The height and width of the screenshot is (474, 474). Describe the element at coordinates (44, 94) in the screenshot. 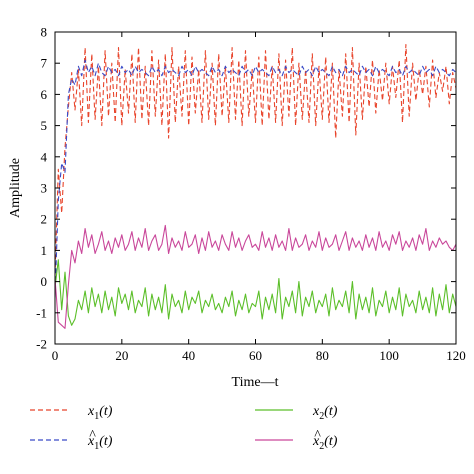

I see `y-tick-label: 6` at that location.